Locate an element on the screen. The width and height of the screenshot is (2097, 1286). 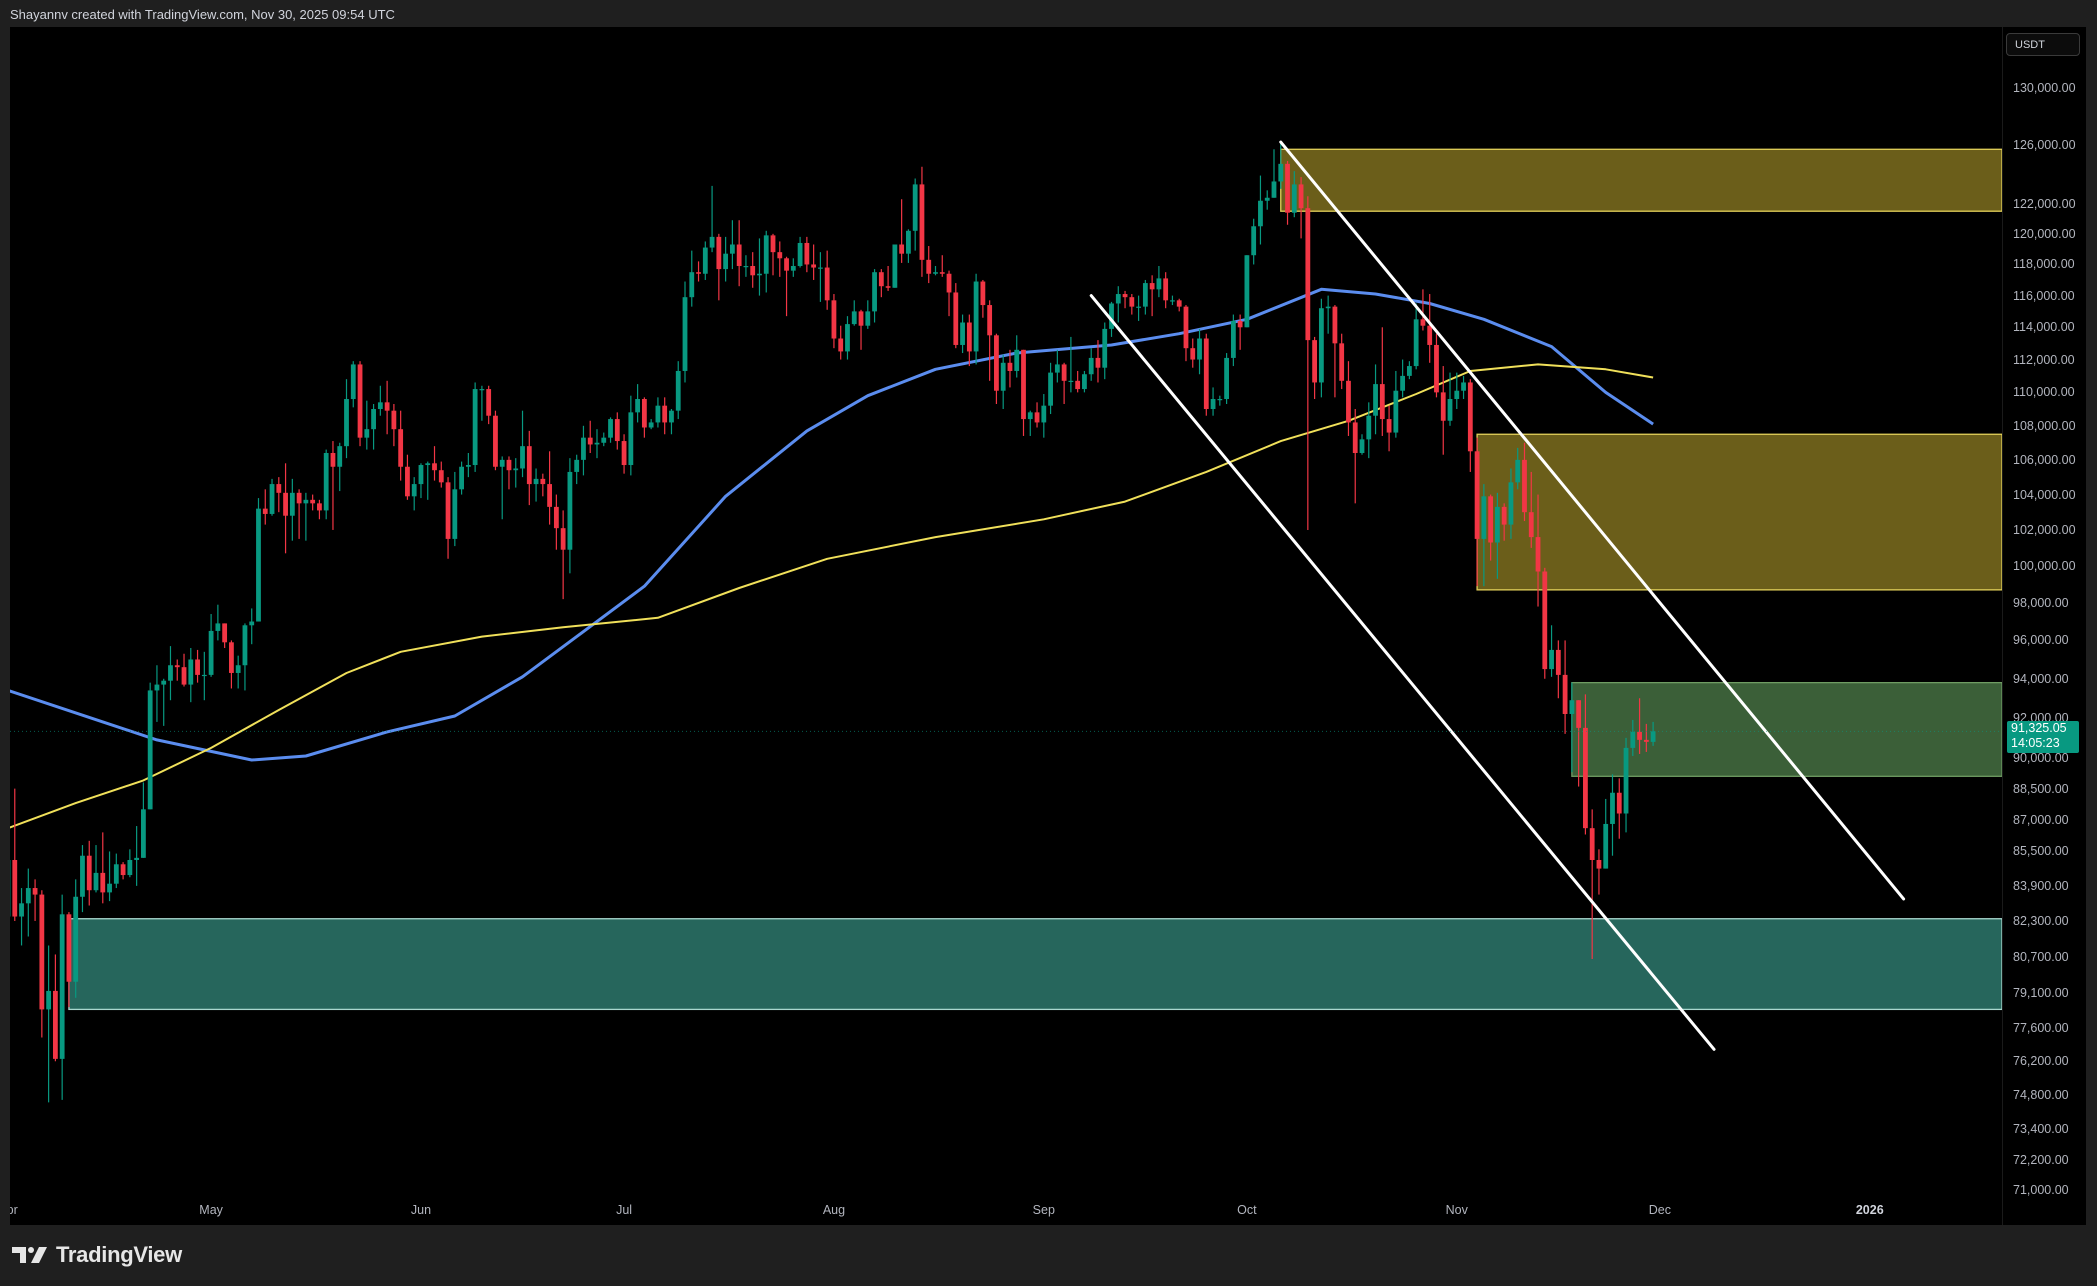
price-tick-label: 118,000.00 is located at coordinates (2044, 264).